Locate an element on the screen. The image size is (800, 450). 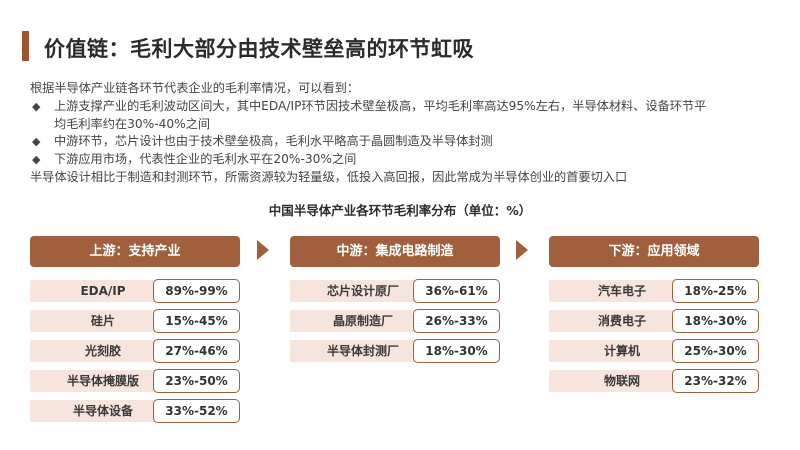
margin-row: 芯片设计原厂 36%-61% is located at coordinates (395, 291).